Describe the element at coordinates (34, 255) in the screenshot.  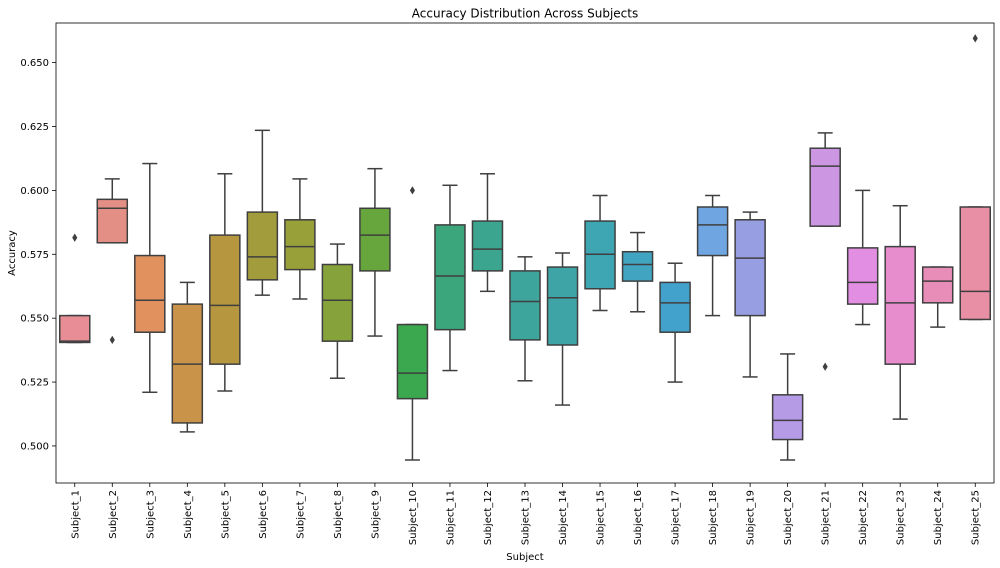
I see `y-tick-label: 0.575` at that location.